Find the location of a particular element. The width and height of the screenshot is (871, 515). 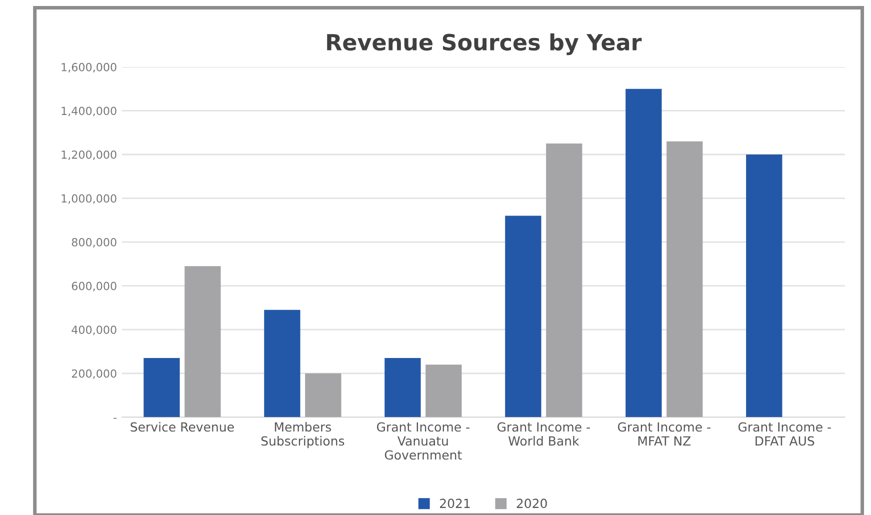

x-tick-label: Members Subscriptions is located at coordinates (302, 435).